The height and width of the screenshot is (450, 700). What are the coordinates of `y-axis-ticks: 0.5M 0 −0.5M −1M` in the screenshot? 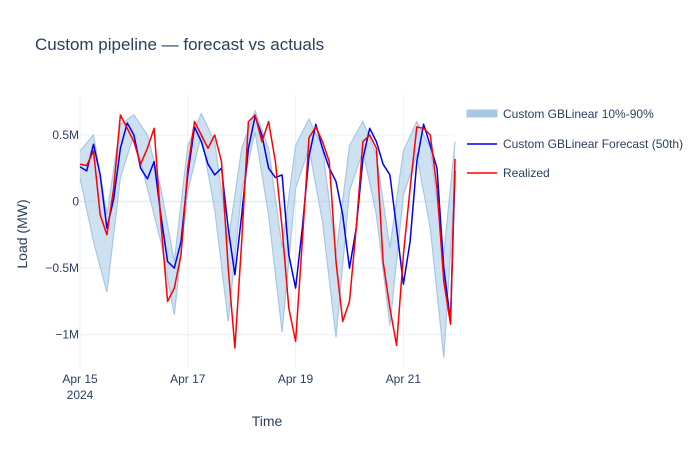 It's located at (62, 235).